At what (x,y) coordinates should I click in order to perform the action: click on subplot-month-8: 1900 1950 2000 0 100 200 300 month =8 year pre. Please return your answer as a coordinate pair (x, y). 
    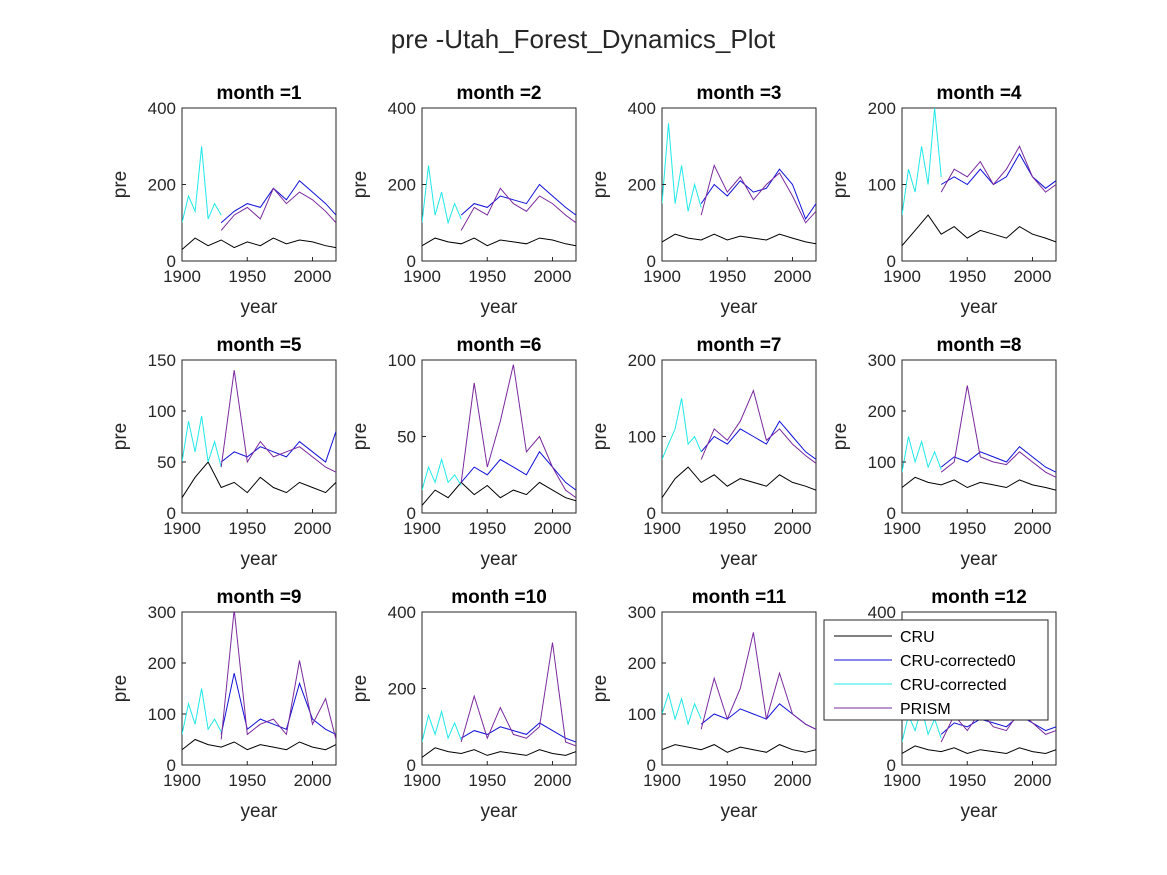
    Looking at the image, I should click on (943, 452).